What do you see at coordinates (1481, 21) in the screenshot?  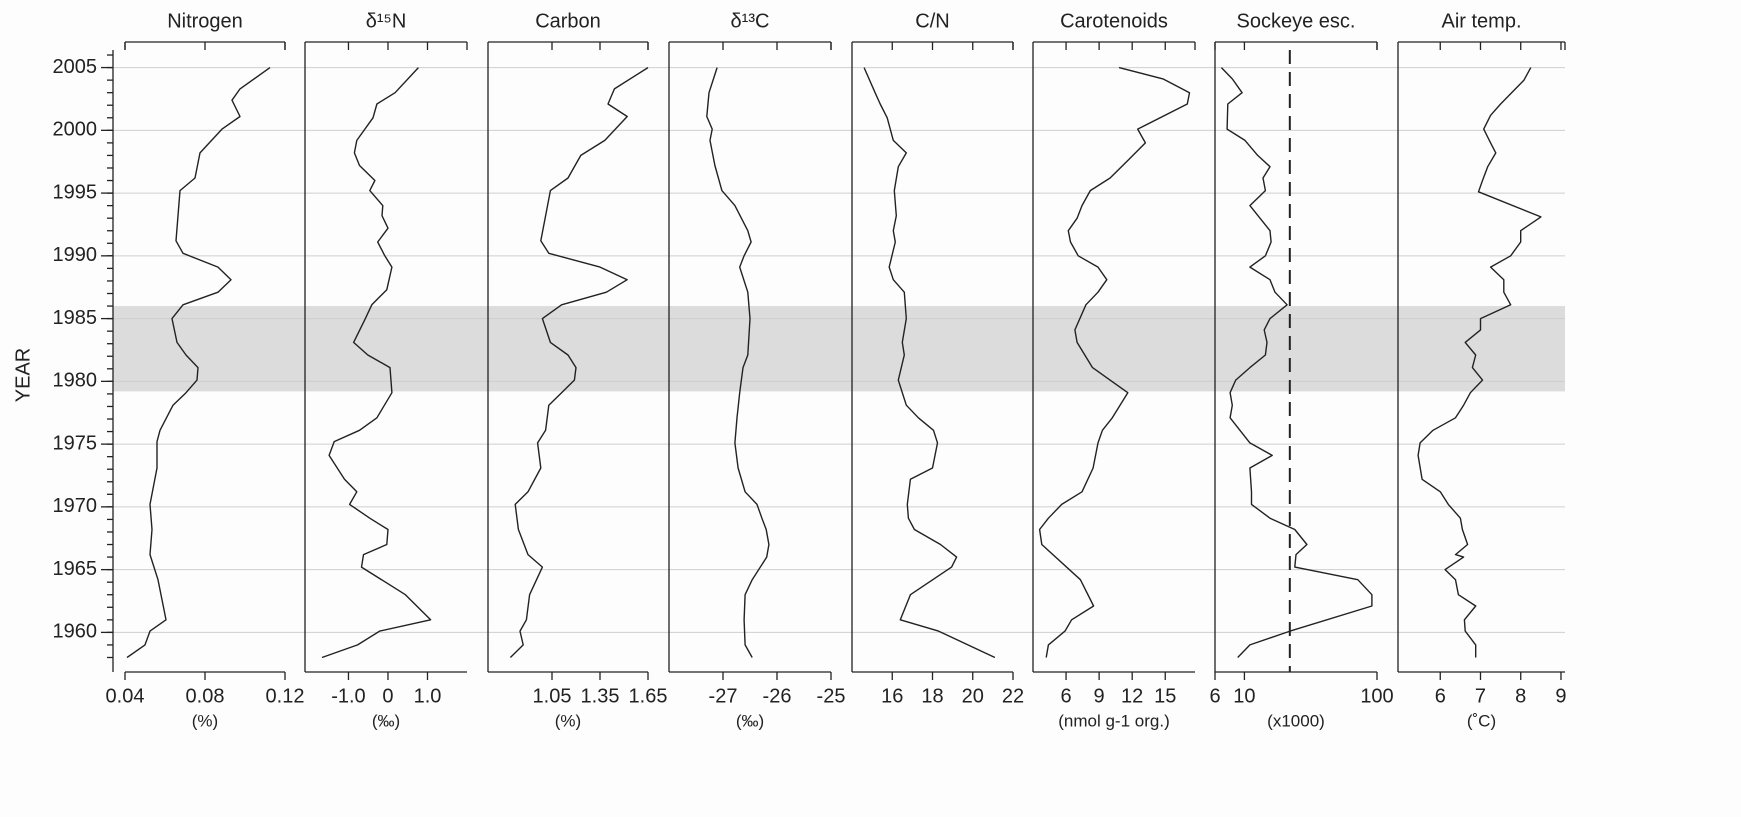 I see `panel-title: Air temp.` at bounding box center [1481, 21].